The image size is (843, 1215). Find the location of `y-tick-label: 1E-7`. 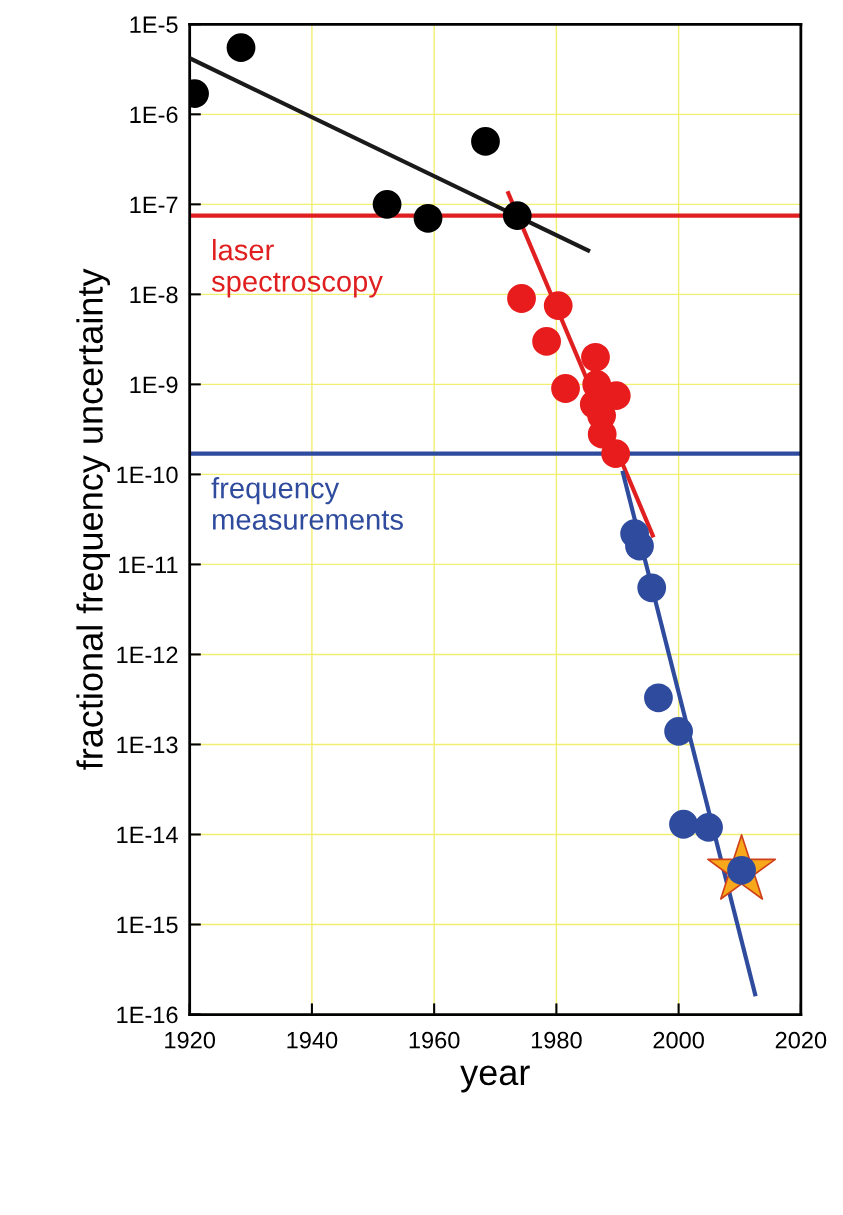

y-tick-label: 1E-7 is located at coordinates (154, 204).